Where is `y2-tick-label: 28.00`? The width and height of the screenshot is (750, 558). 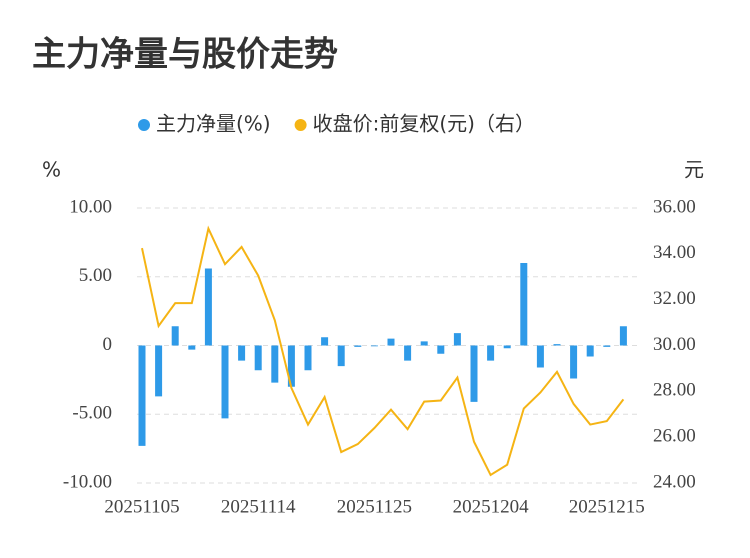 y2-tick-label: 28.00 is located at coordinates (674, 390).